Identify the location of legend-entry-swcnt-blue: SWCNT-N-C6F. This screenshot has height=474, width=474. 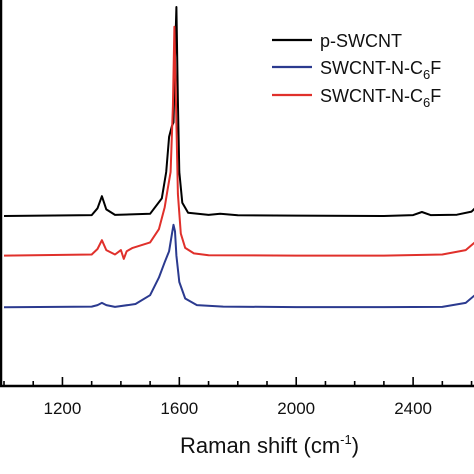
(356, 70).